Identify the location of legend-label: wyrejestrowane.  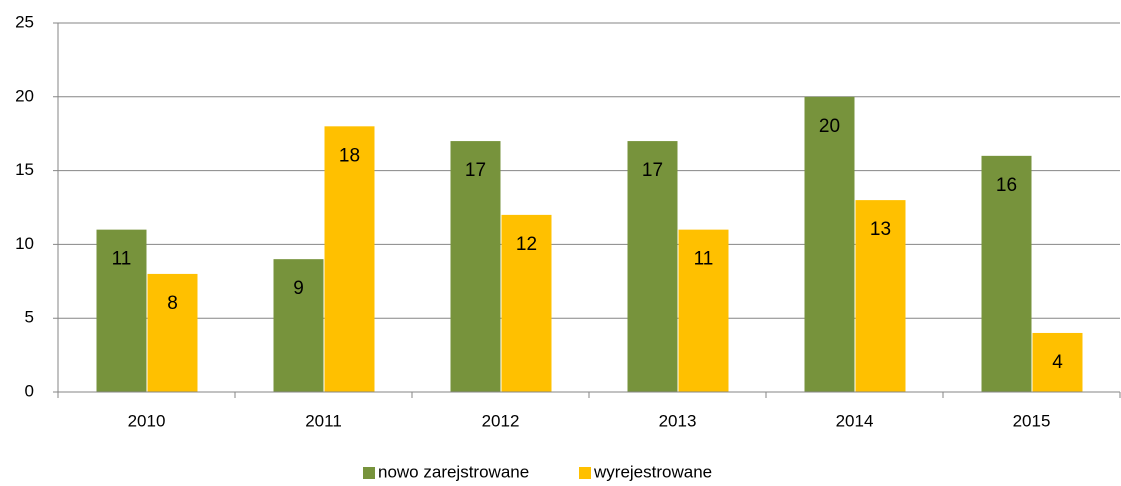
(652, 471).